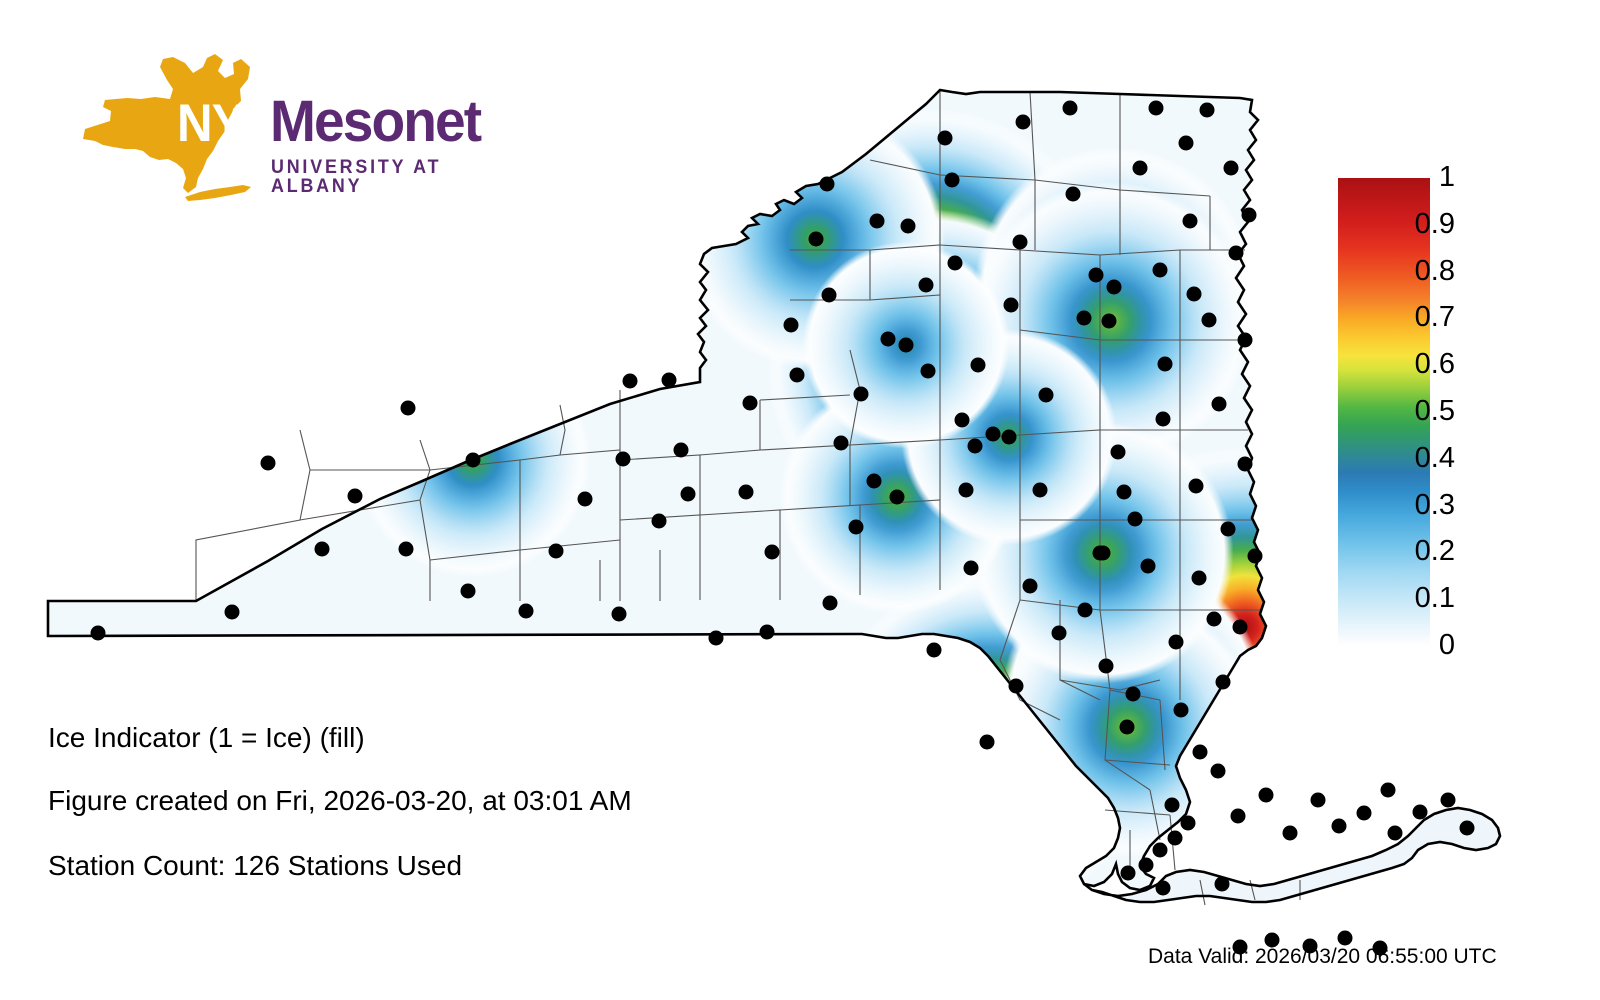  What do you see at coordinates (206, 737) in the screenshot?
I see `variable-caption: Ice Indicator (1 = Ice) (fill)` at bounding box center [206, 737].